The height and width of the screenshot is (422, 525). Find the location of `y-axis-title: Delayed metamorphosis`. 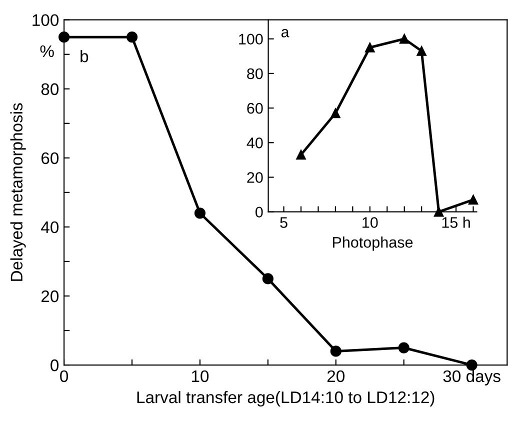

y-axis-title: Delayed metamorphosis is located at coordinates (18, 192).